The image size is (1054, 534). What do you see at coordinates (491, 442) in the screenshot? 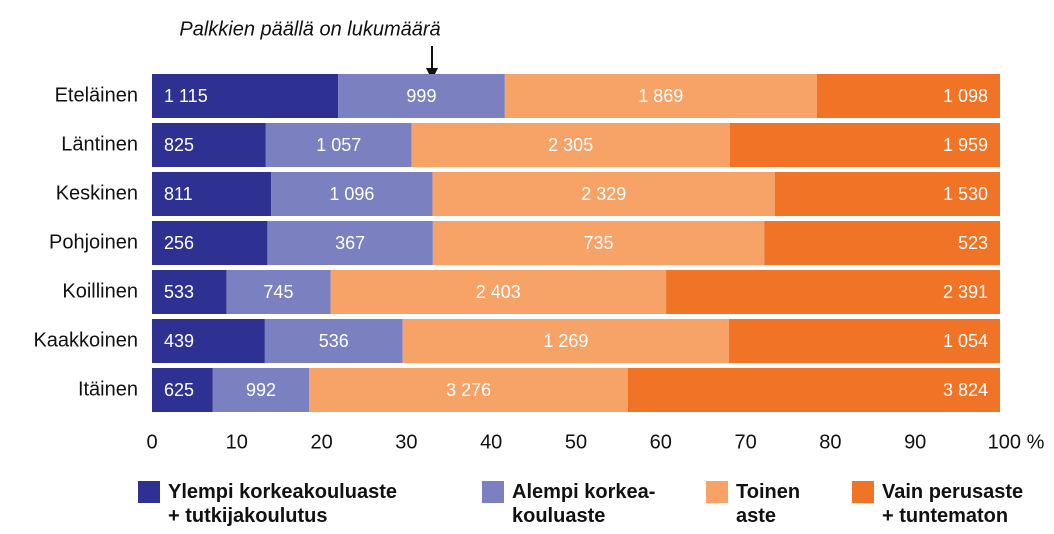
I see `x-tick-label: 40` at bounding box center [491, 442].